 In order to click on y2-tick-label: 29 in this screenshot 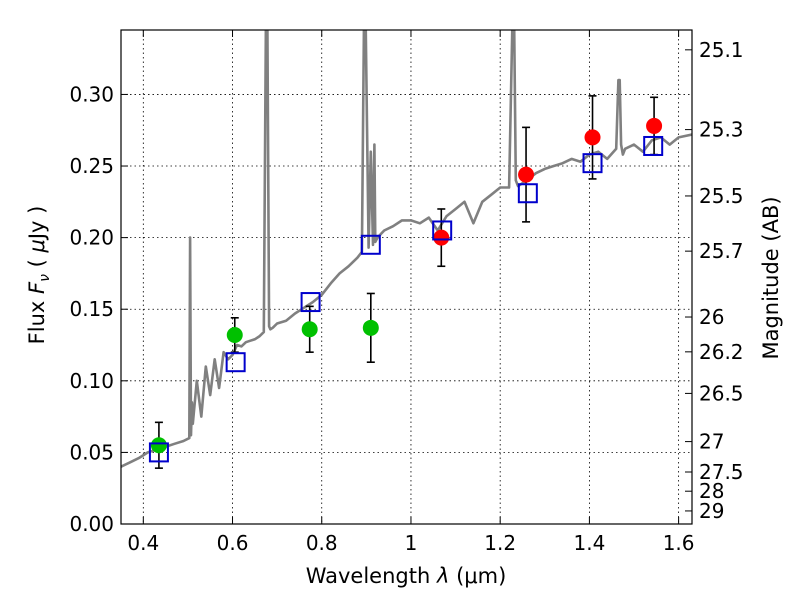, I will do `click(711, 511)`.